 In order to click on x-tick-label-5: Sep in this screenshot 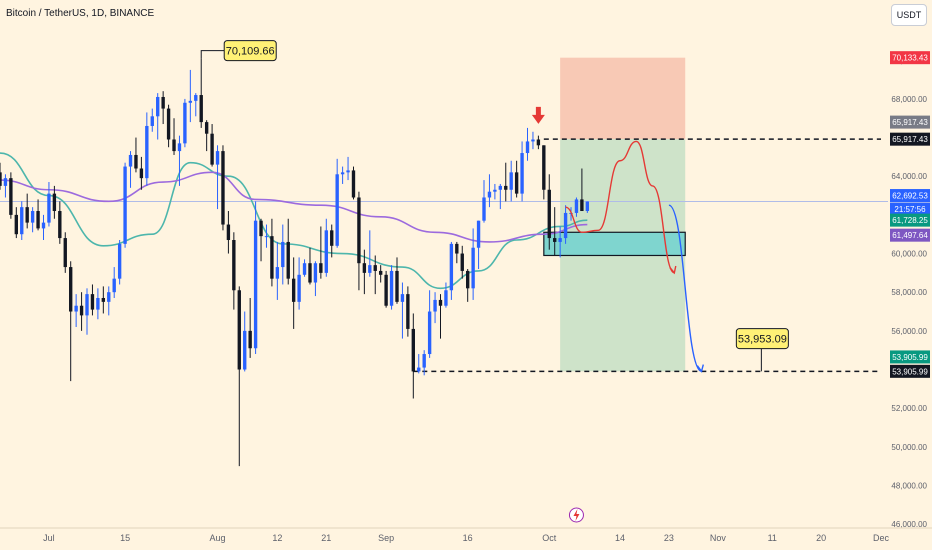, I will do `click(386, 538)`.